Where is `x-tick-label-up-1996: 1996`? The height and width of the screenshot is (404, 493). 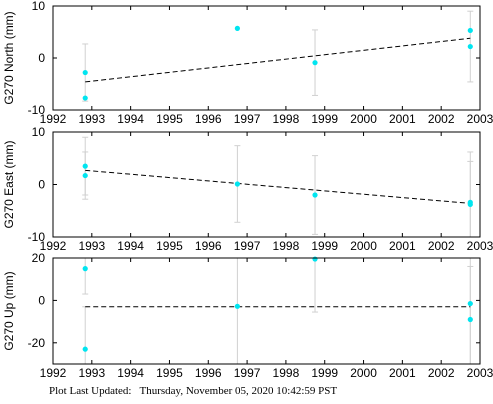 x-tick-label-up-1996: 1996 is located at coordinates (208, 373).